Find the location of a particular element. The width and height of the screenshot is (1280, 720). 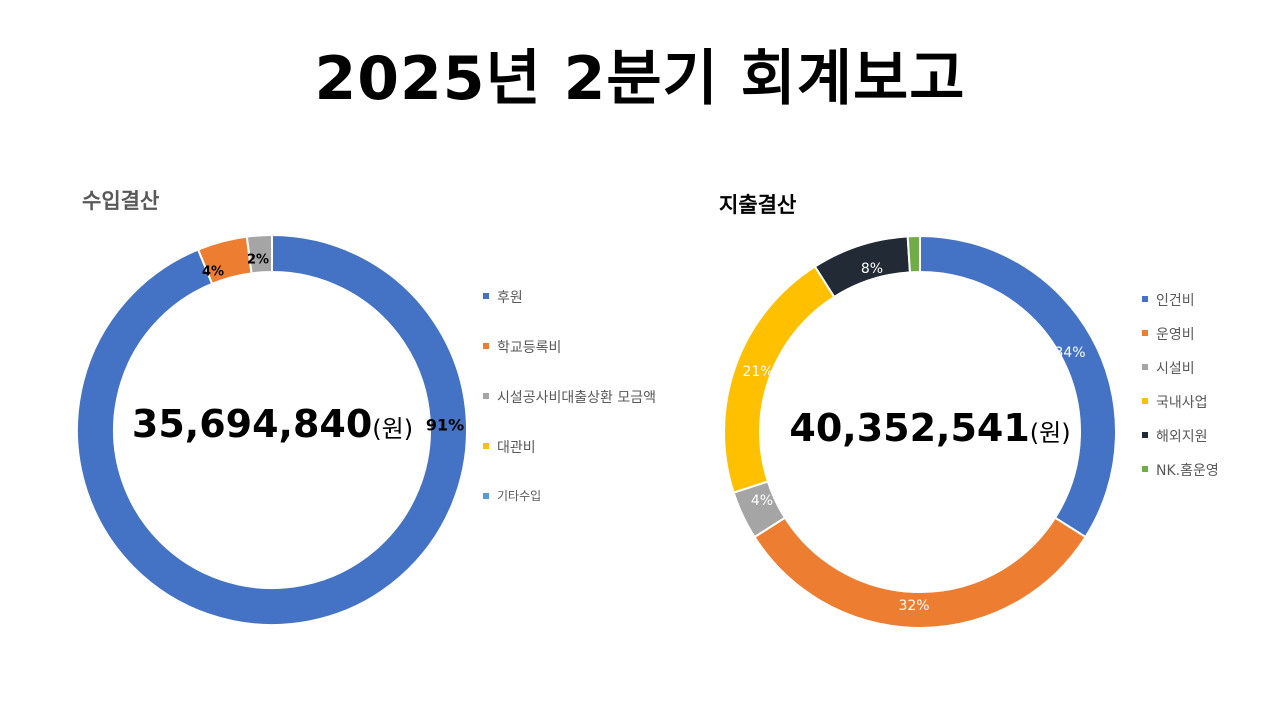

income-legend-item: 학교등록비 is located at coordinates (569, 362).